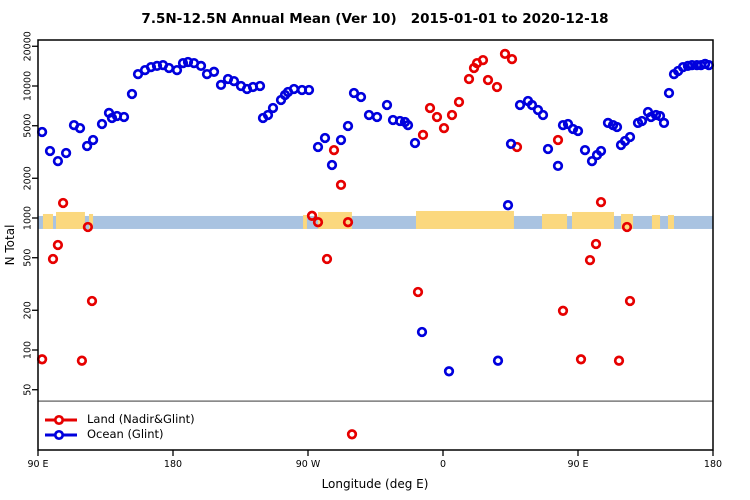  I want to click on y-tick-label: 1000, so click(28, 218).